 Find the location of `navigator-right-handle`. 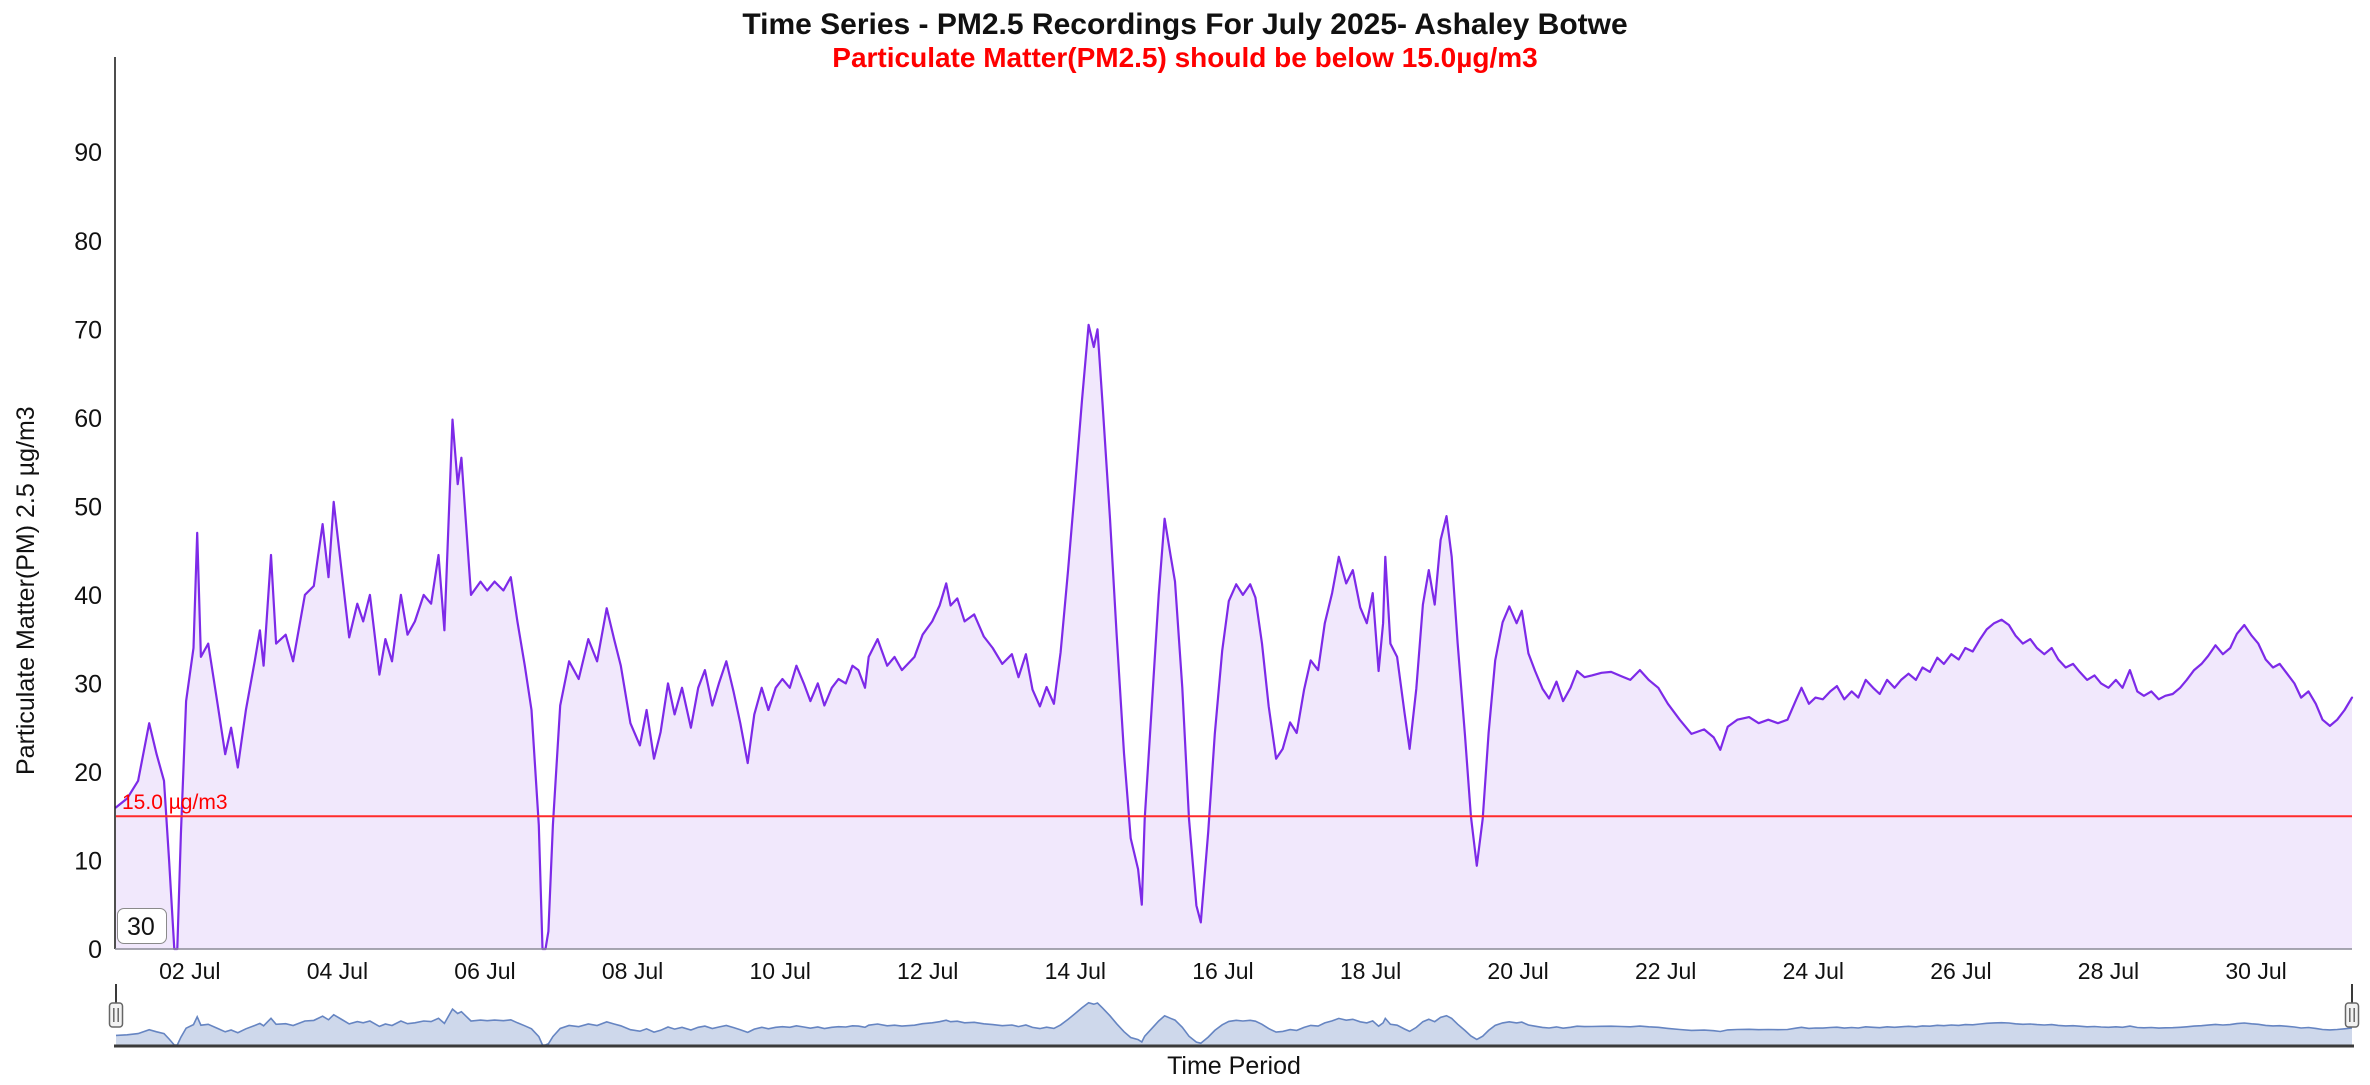

navigator-right-handle is located at coordinates (2352, 1015).